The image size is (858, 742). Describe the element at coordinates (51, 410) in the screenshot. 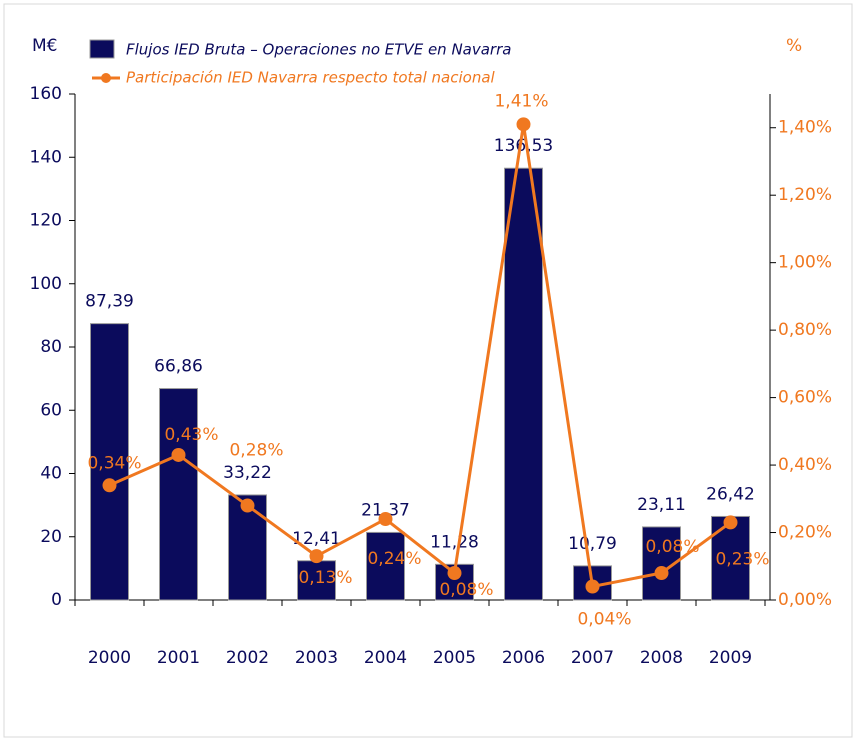

I see `y-tick-label: 60` at that location.